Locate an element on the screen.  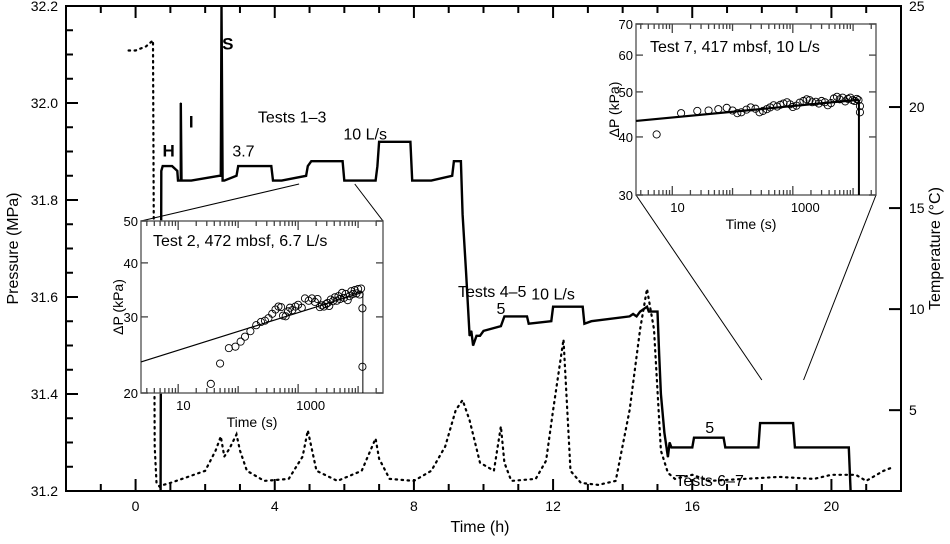
x-tick-label: 0 is located at coordinates (136, 506).